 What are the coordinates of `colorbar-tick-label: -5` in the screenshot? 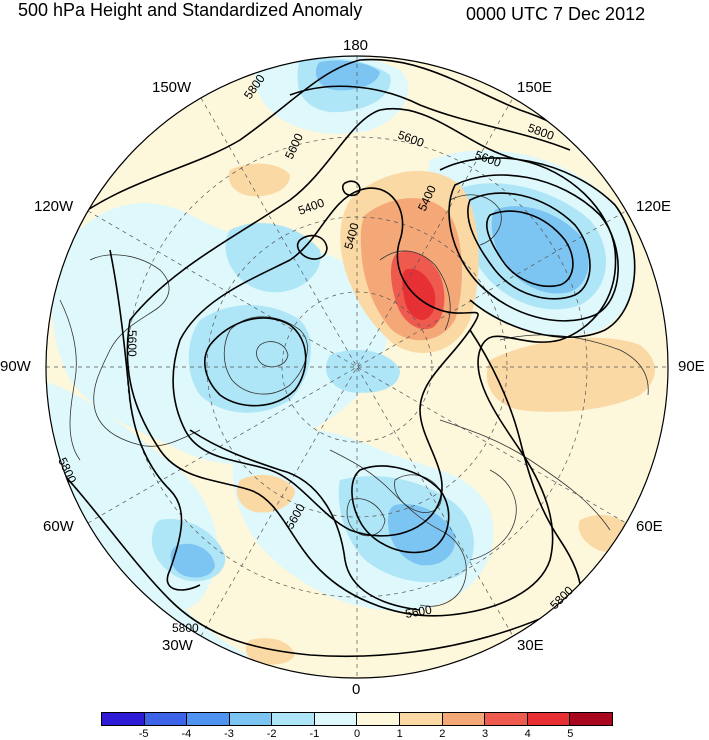 It's located at (143, 734).